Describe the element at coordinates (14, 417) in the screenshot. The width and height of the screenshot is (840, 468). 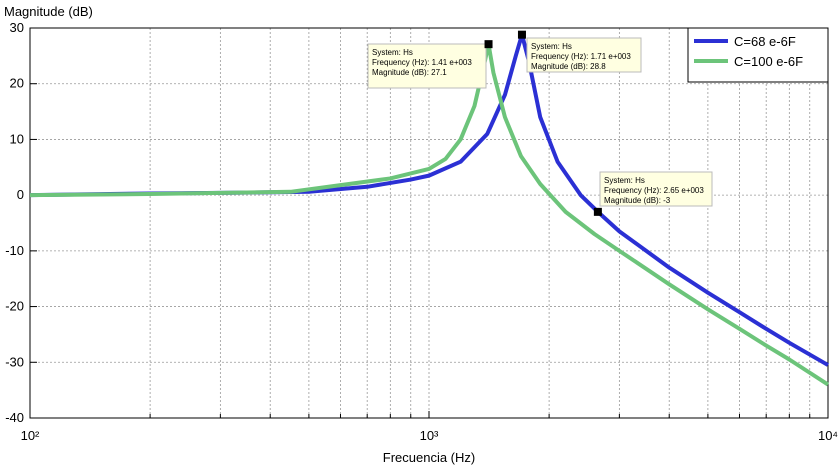
I see `y-tick-label: -40` at that location.